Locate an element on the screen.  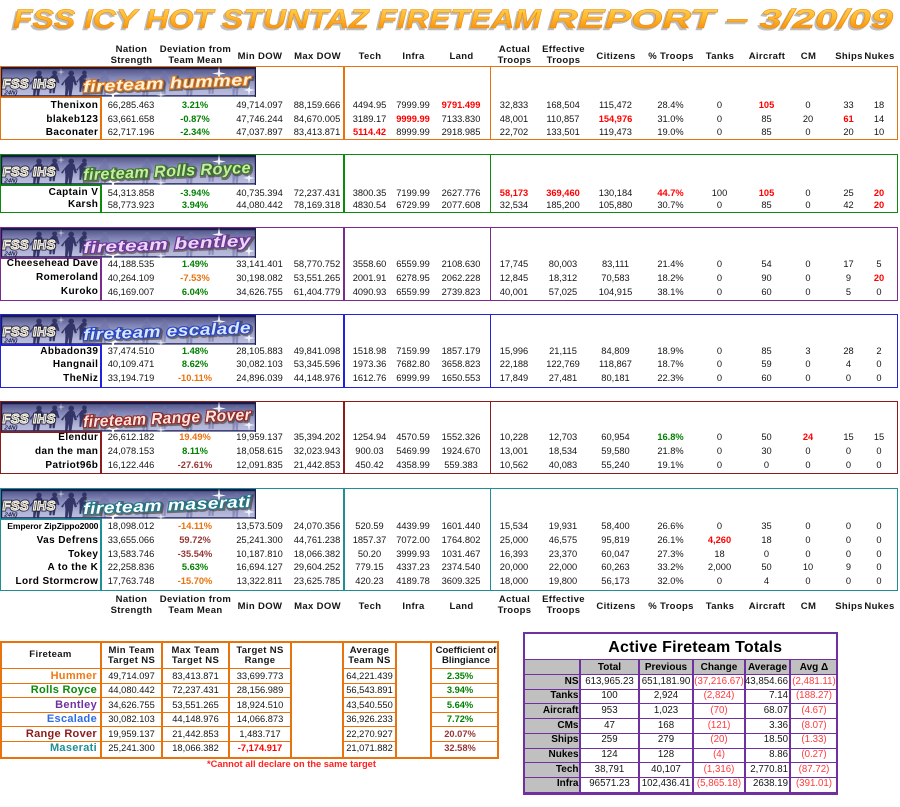
svg-text: FSS ICY HOT STUNTAZ FIRETEAM is located at coordinates (277, 19).